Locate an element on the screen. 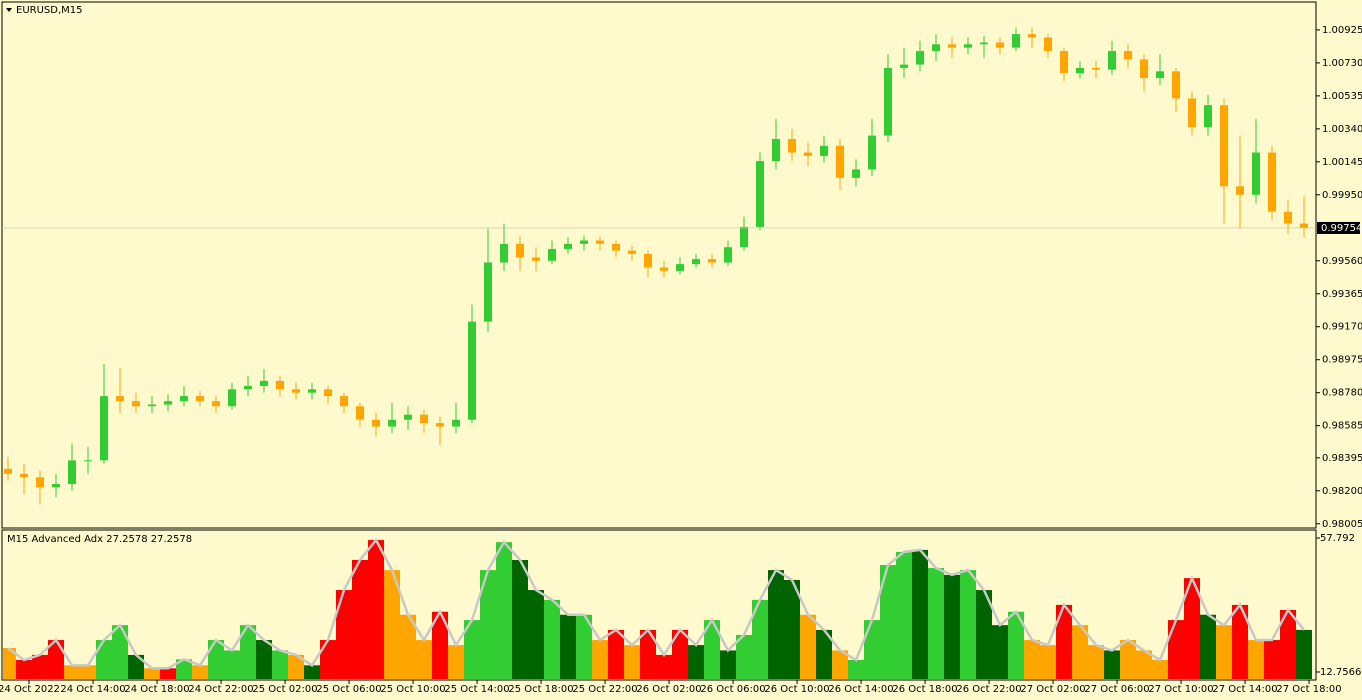 The image size is (1362, 700). y-tick-label: 0.99950 is located at coordinates (1342, 195).